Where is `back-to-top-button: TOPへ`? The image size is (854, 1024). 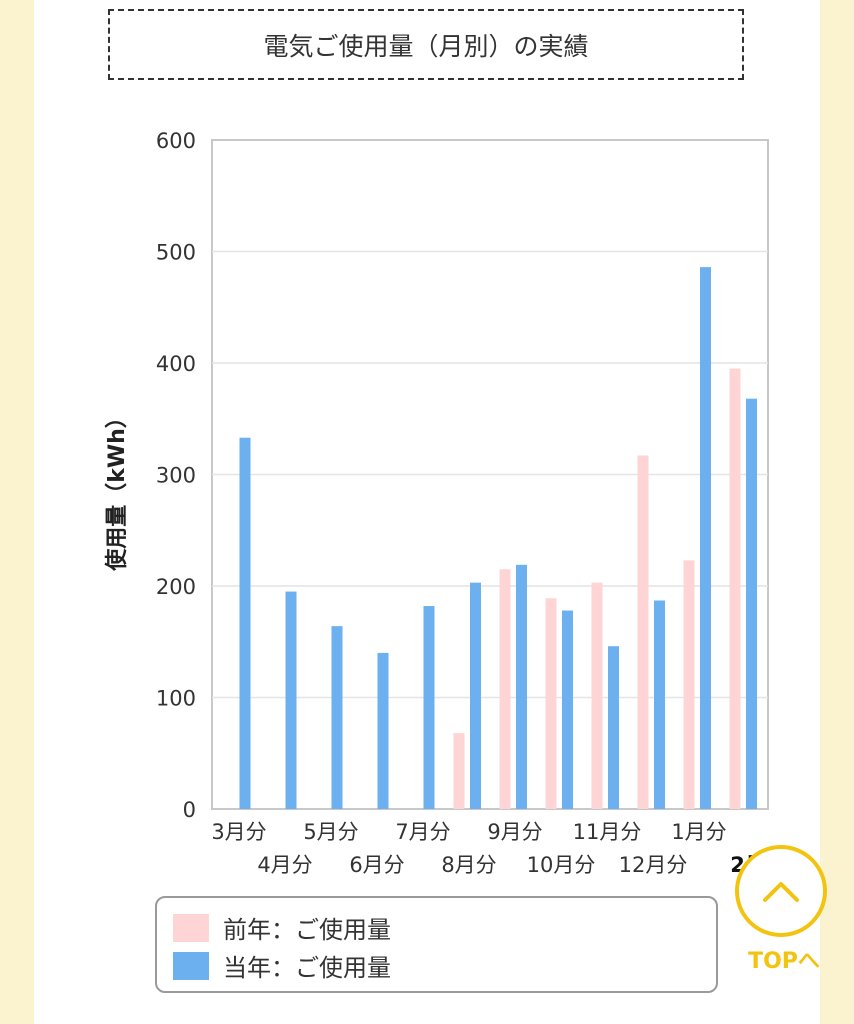
back-to-top-button: TOPへ is located at coordinates (781, 910).